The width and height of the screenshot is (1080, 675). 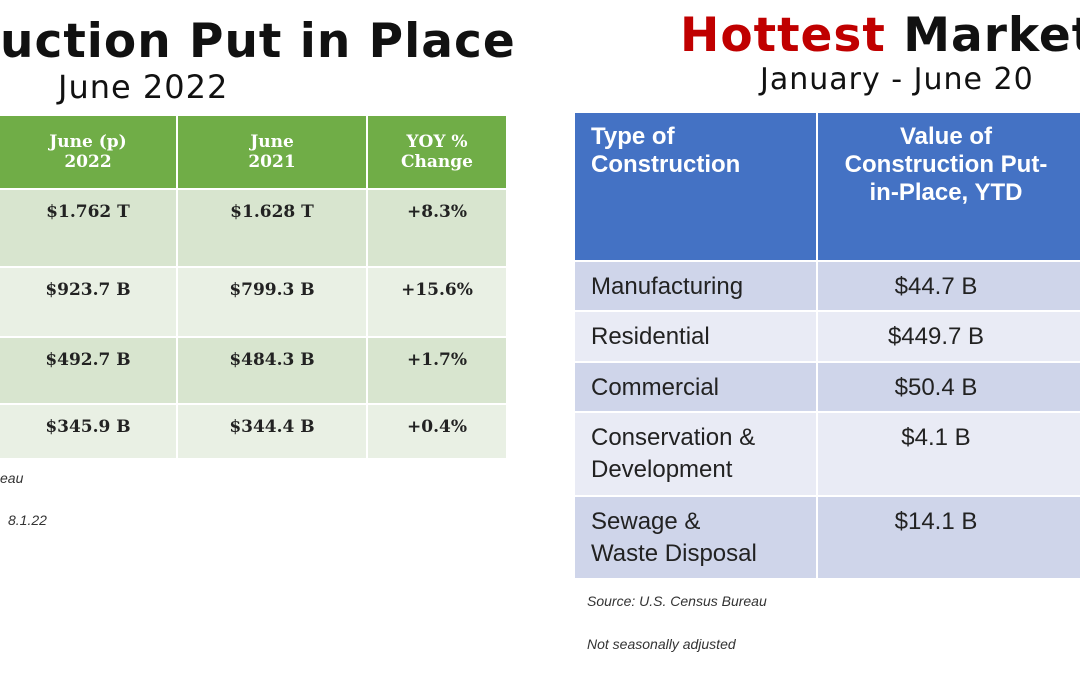 What do you see at coordinates (949, 538) in the screenshot?
I see `table-cell: $14.1 B` at bounding box center [949, 538].